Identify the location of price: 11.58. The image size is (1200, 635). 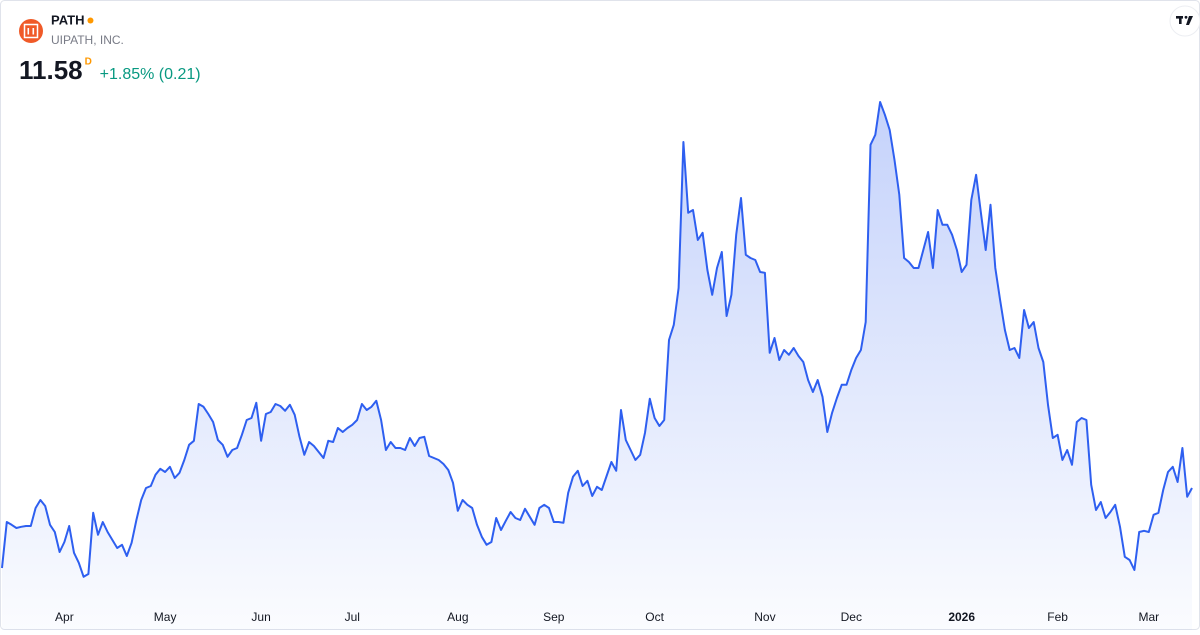
(51, 70).